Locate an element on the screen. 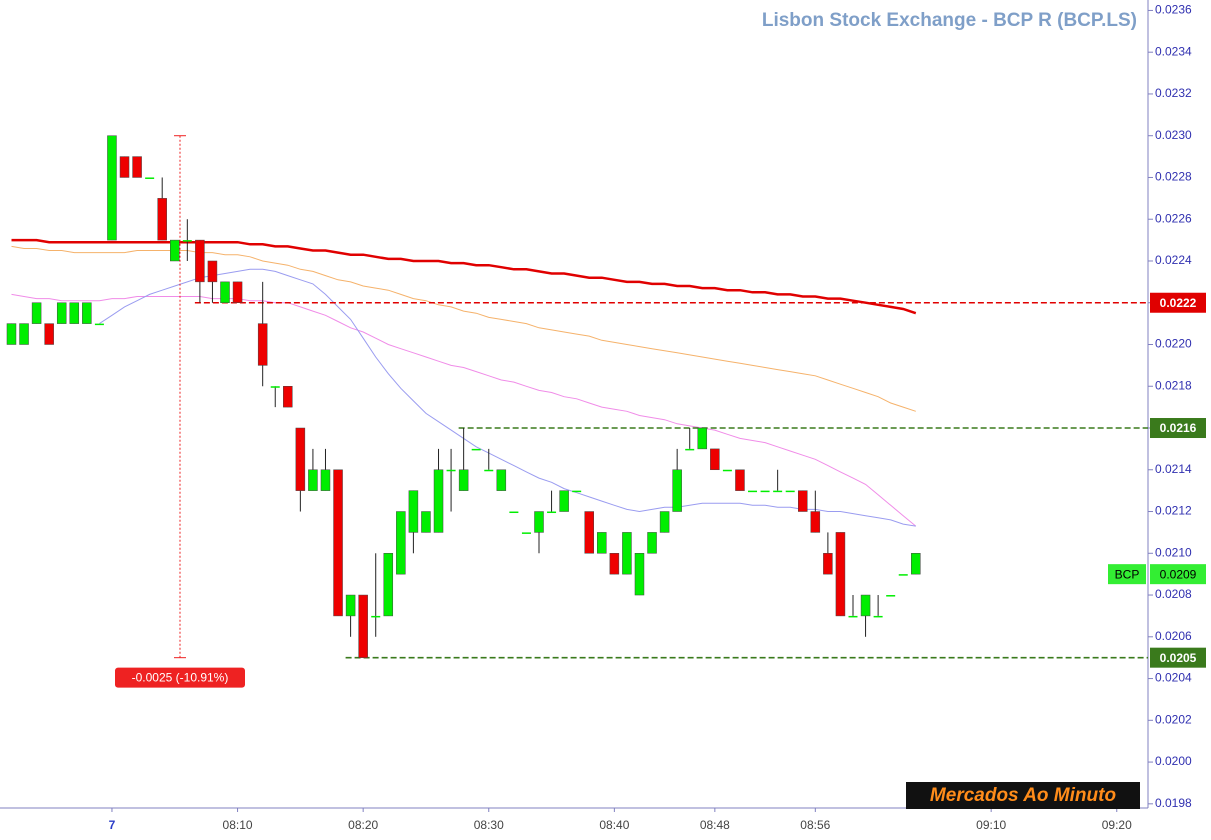 The image size is (1211, 840). y-tick-label: 0.0212 is located at coordinates (1173, 511).